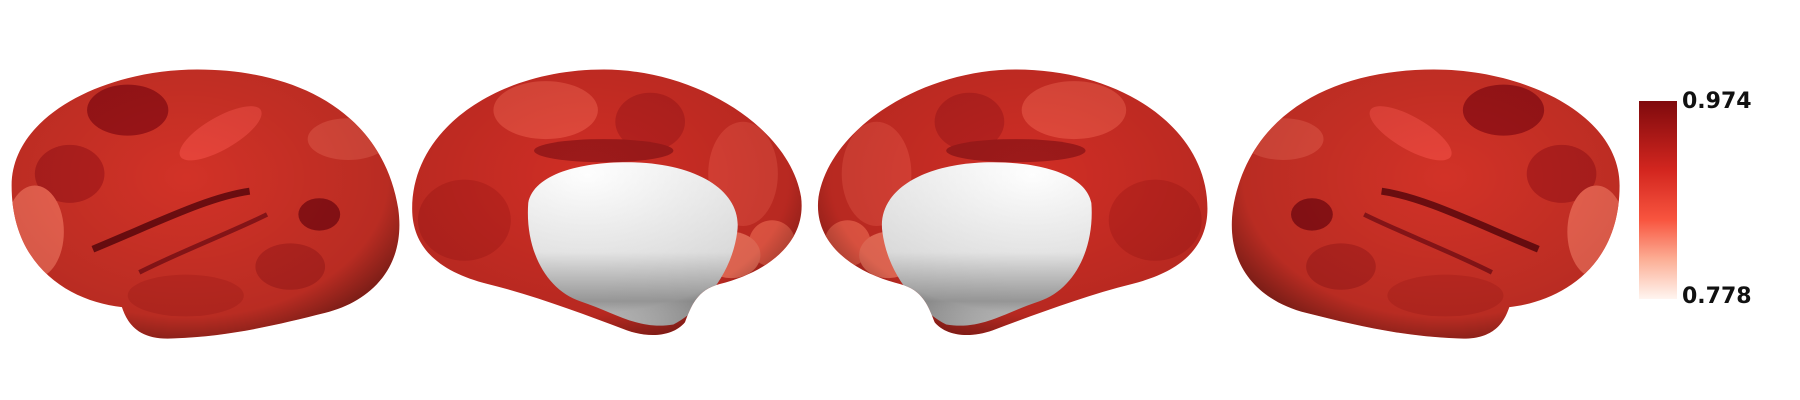 The width and height of the screenshot is (1800, 400). Describe the element at coordinates (1658, 200) in the screenshot. I see `colorbar` at that location.